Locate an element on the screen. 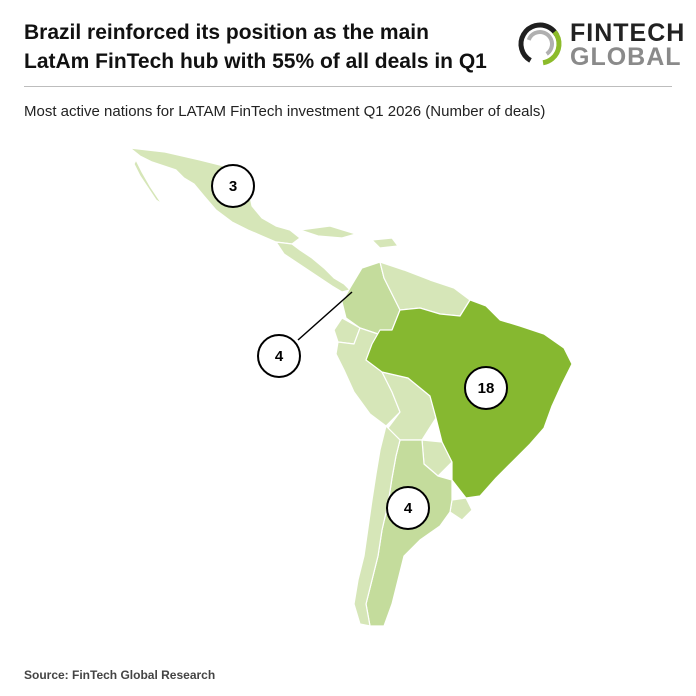 This screenshot has height=696, width=696. header-divider is located at coordinates (348, 86).